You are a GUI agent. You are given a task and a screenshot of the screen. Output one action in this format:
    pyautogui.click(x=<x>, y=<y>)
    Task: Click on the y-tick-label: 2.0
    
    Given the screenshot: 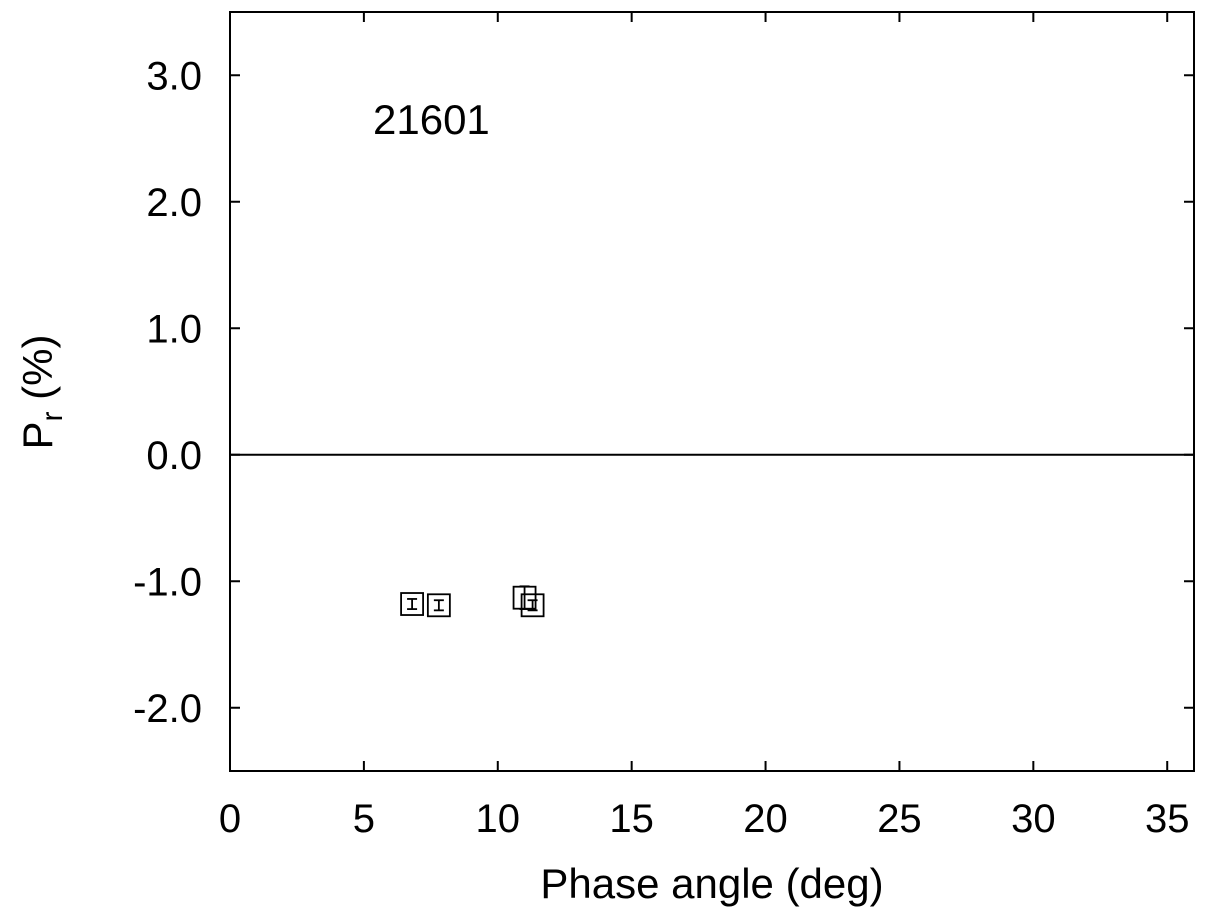 What is the action you would take?
    pyautogui.click(x=174, y=203)
    